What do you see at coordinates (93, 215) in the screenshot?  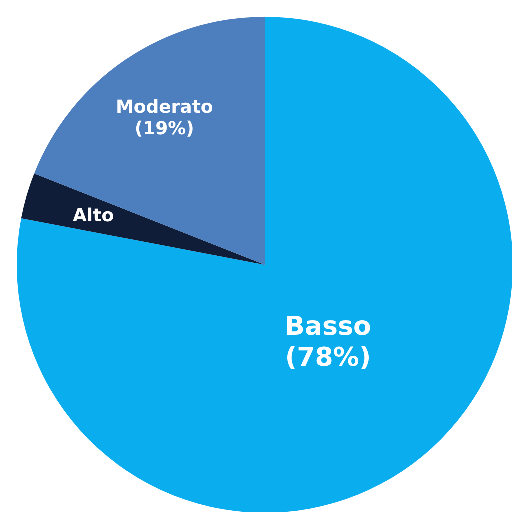 I see `slice-label: Alto` at bounding box center [93, 215].